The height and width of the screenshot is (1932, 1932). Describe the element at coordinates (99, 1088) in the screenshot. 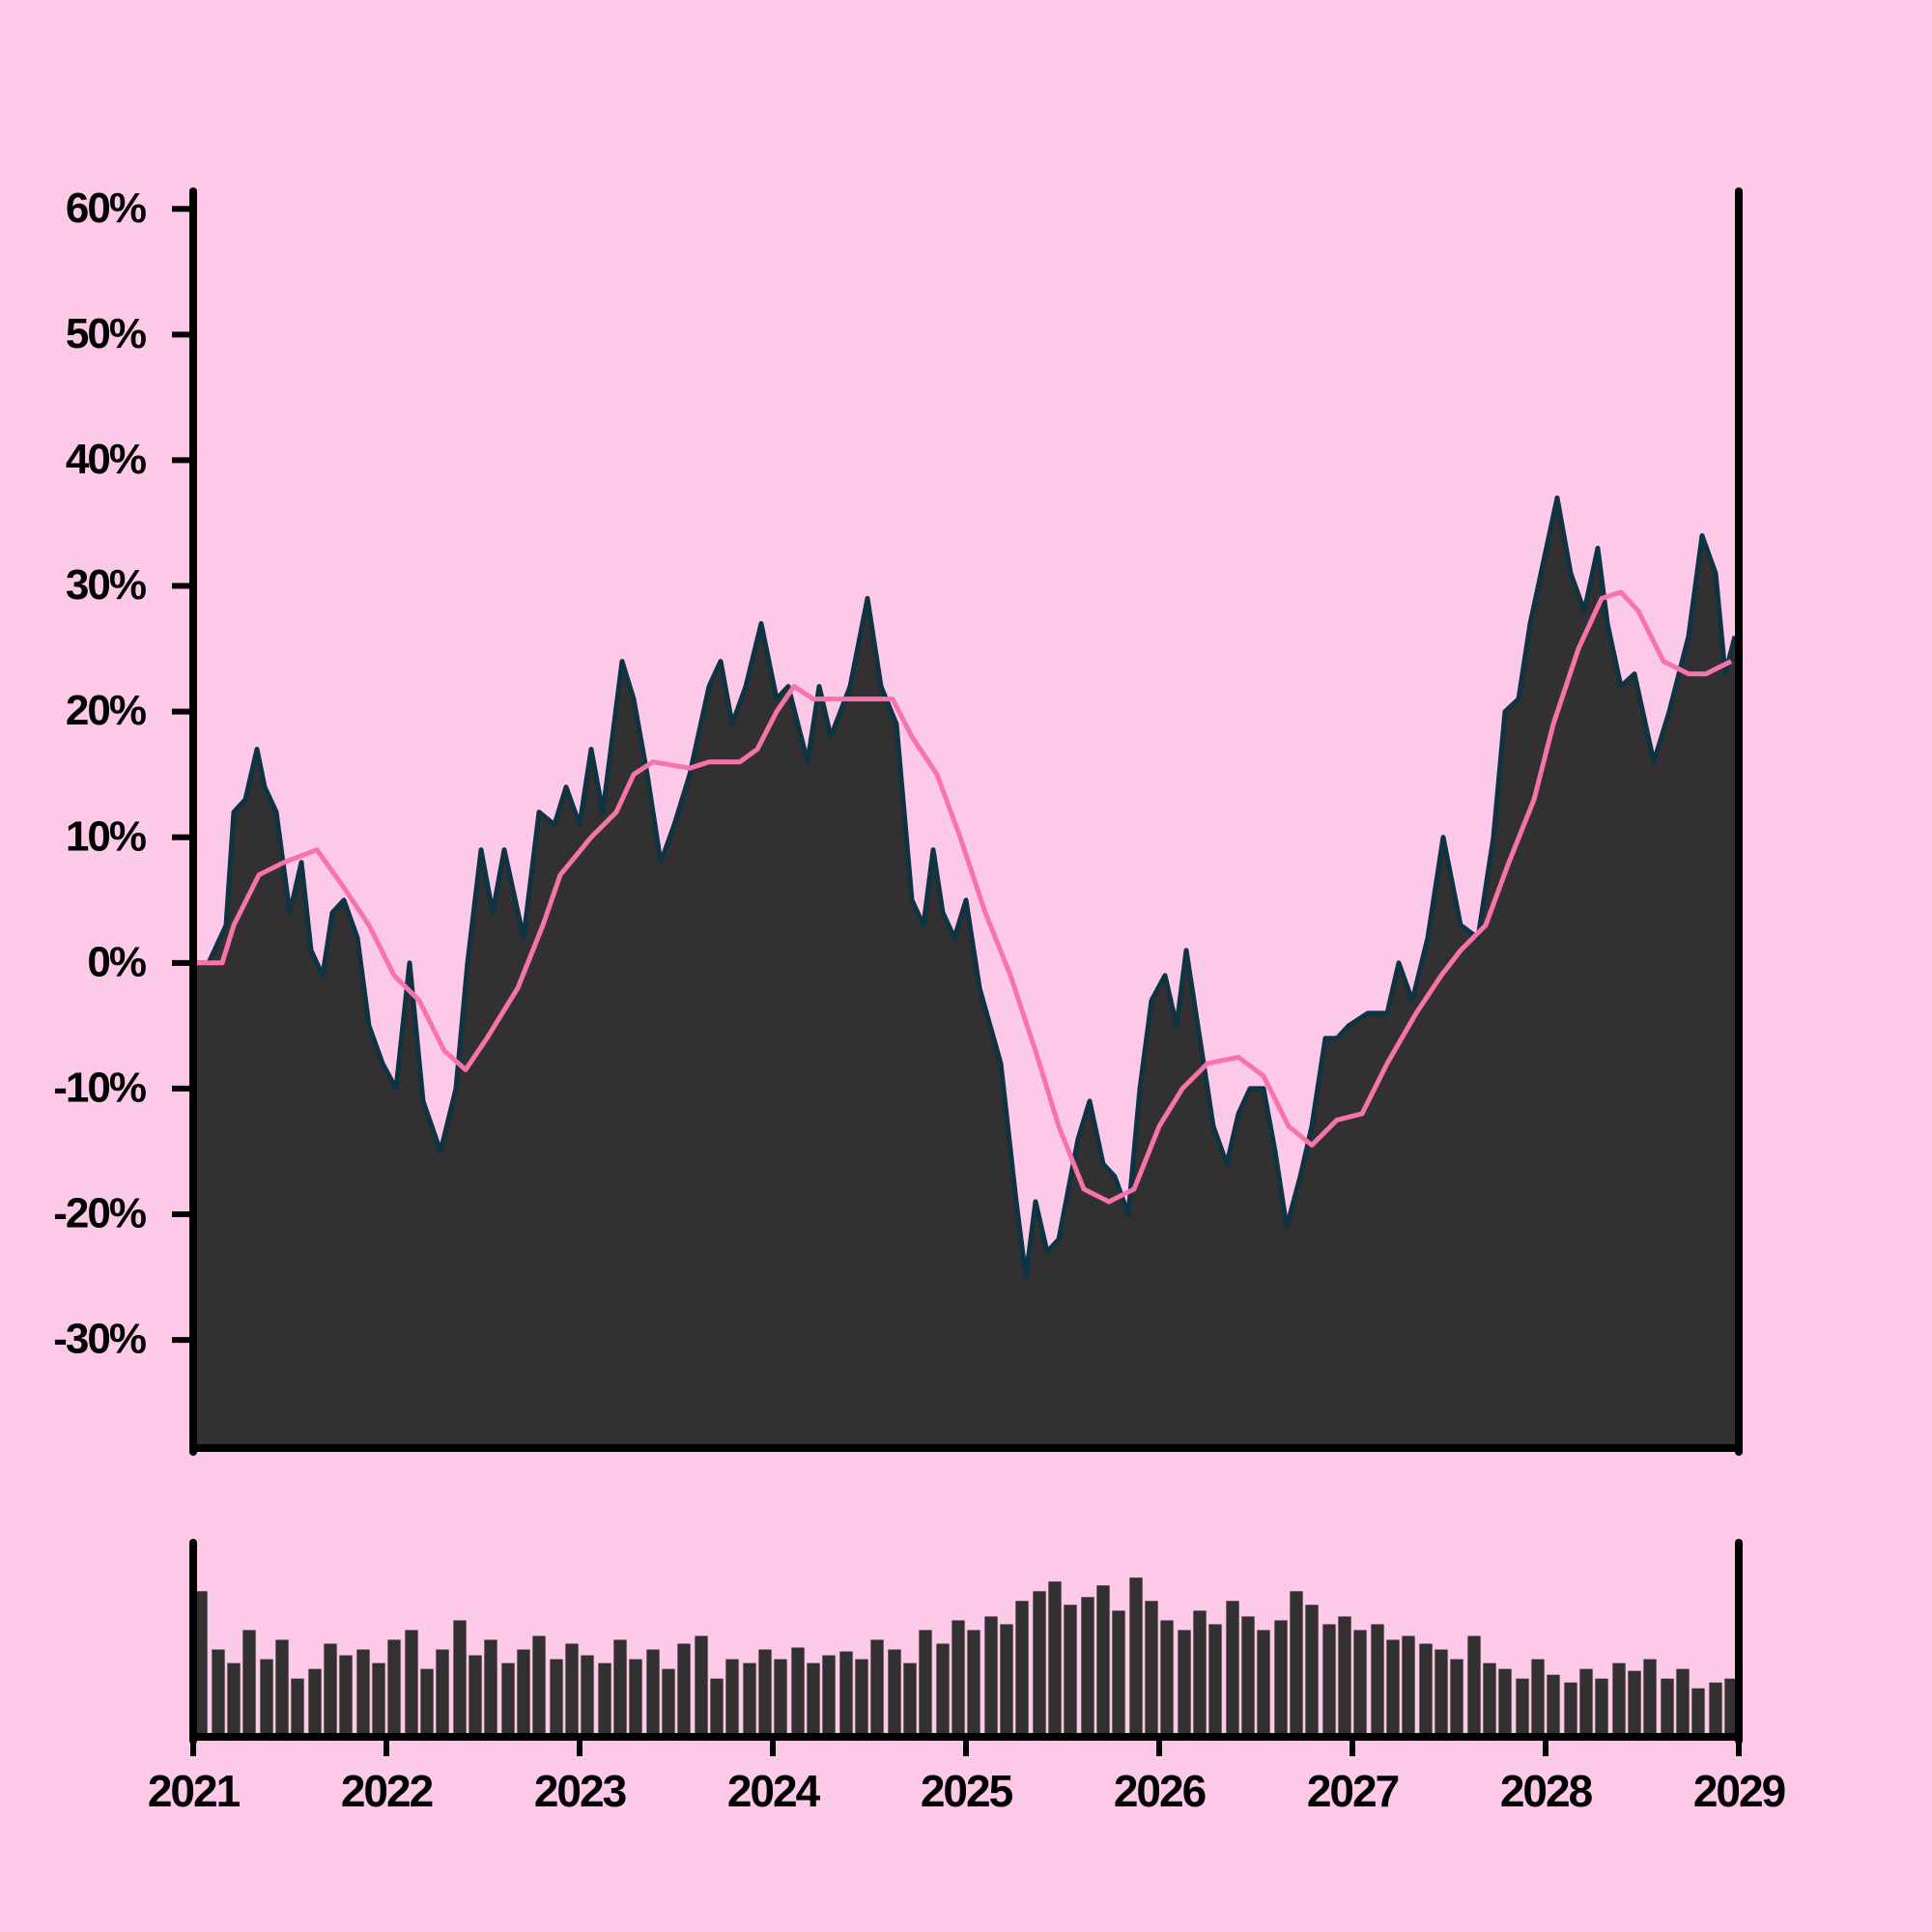

I see `y-tick-label: -10%` at that location.